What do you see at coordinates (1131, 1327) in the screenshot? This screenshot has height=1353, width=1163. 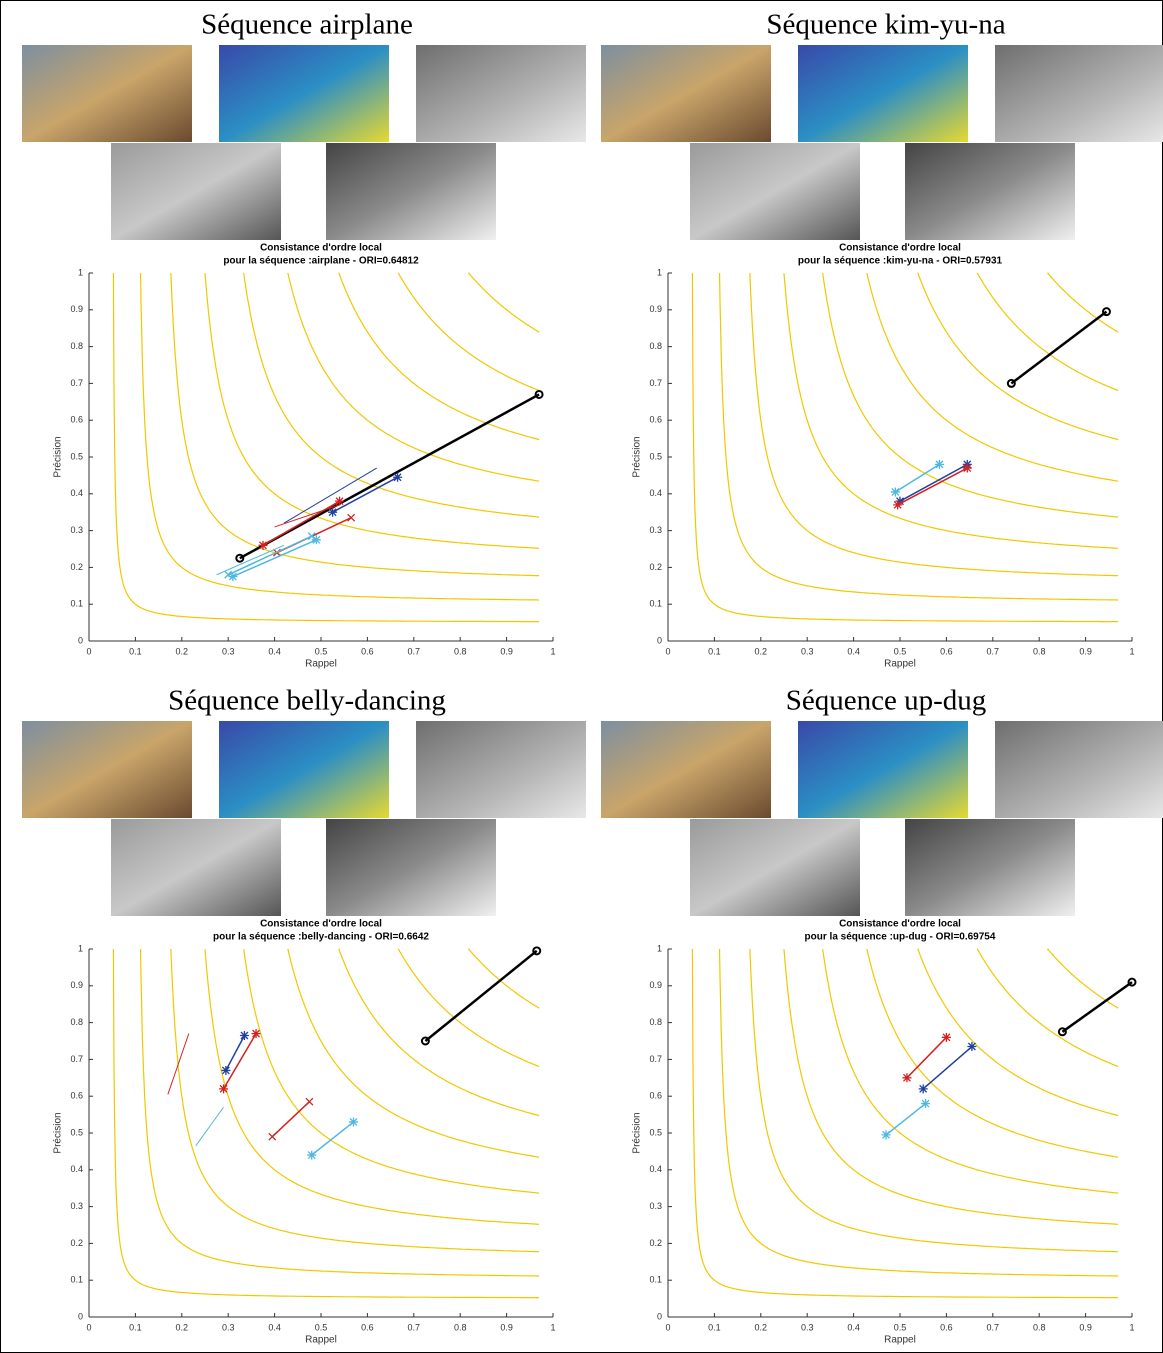 I see `x-tick-label: 1` at bounding box center [1131, 1327].